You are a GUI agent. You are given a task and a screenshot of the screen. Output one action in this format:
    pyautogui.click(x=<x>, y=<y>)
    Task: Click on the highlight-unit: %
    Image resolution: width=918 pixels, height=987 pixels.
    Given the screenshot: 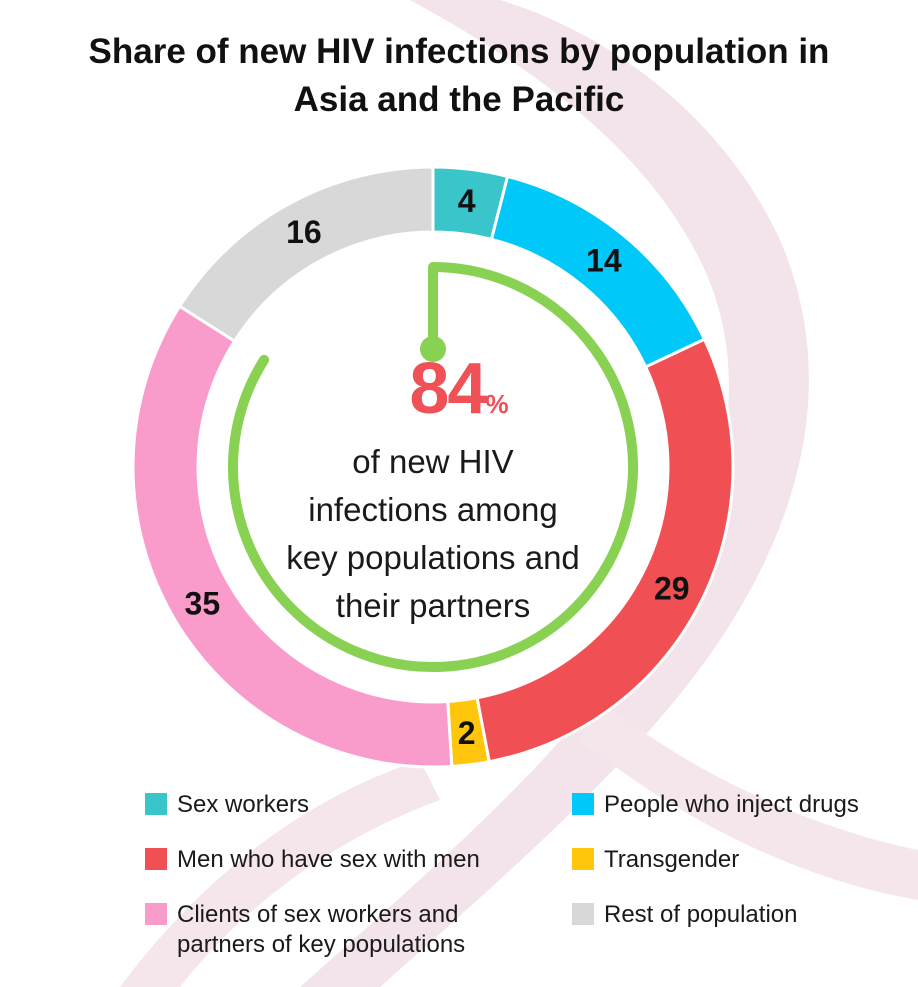 What is the action you would take?
    pyautogui.click(x=497, y=404)
    